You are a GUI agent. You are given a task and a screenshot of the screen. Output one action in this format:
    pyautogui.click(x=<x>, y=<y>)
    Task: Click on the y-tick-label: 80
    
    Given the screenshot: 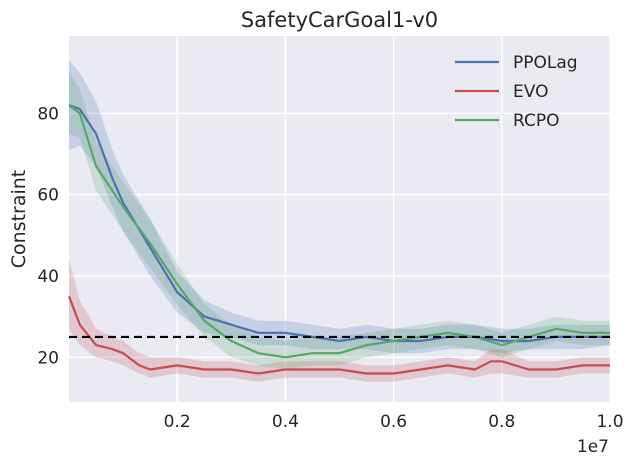 What is the action you would take?
    pyautogui.click(x=48, y=114)
    